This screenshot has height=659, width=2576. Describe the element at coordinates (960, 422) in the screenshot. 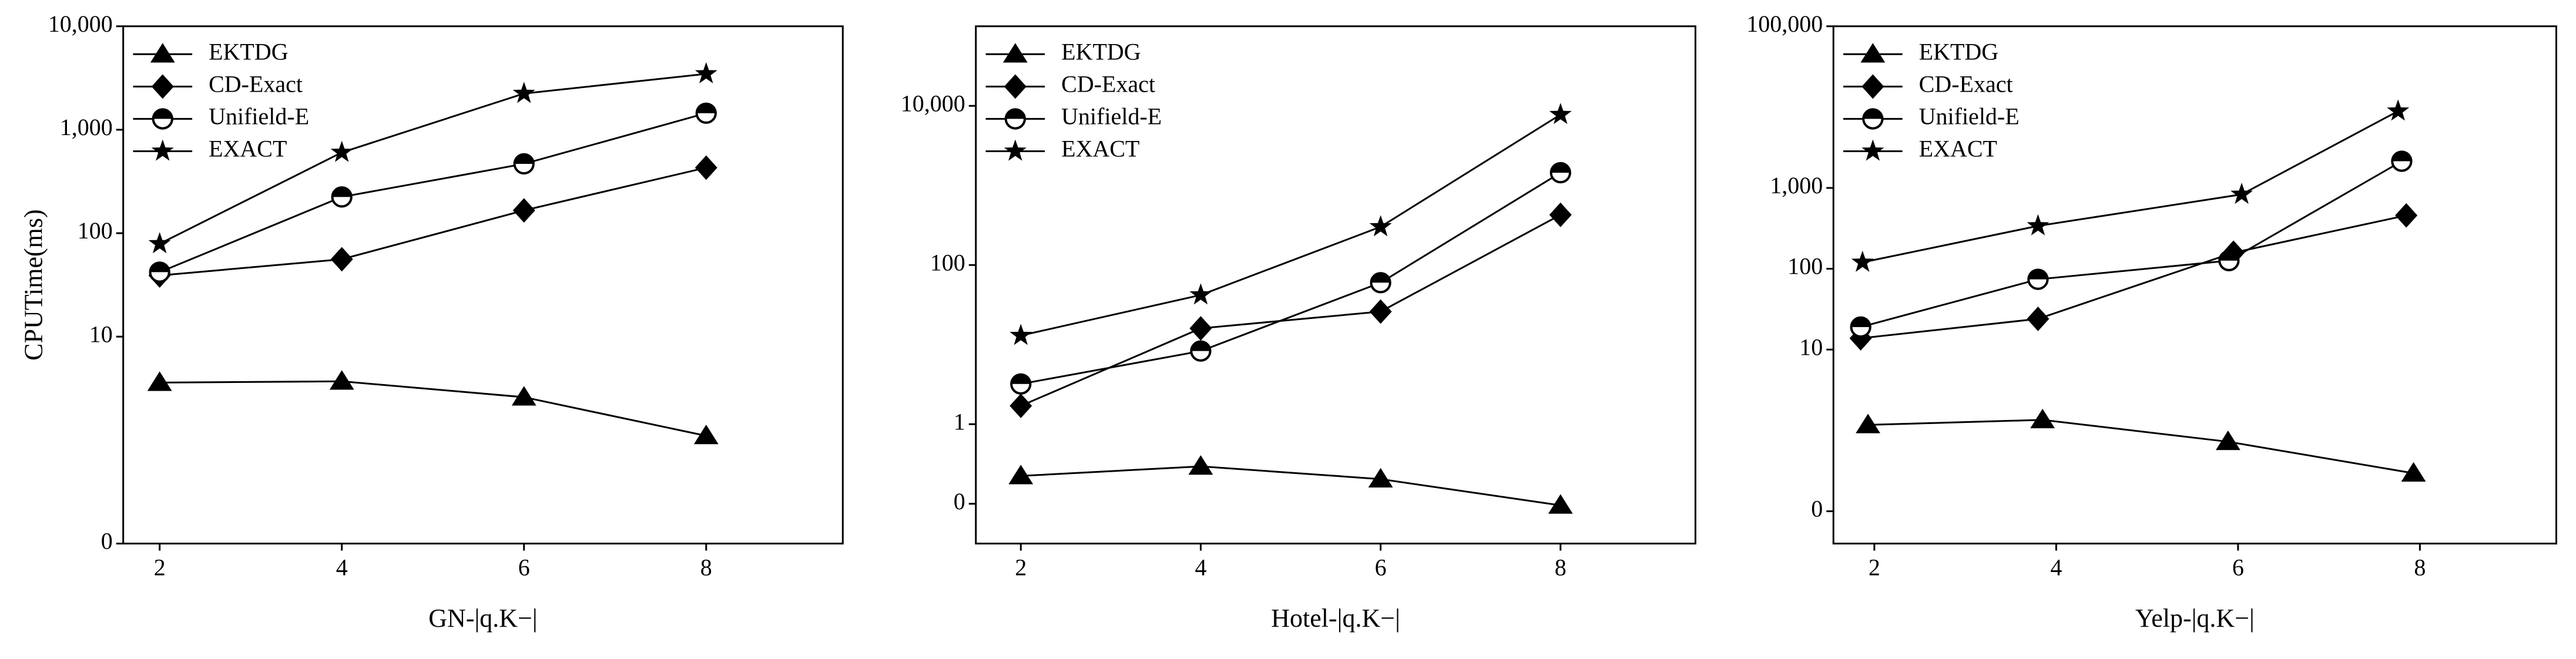

I see `y-tick-label: 1` at that location.